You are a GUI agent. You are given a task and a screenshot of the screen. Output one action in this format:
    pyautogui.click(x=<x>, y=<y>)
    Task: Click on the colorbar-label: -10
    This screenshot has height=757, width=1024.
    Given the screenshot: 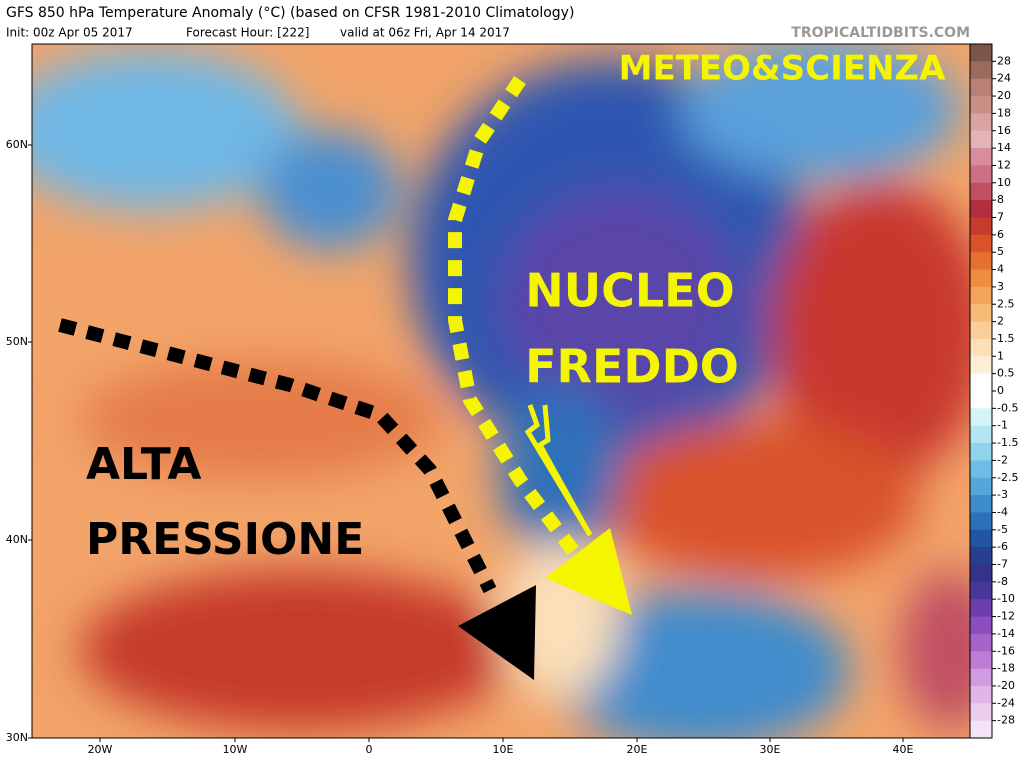 What is the action you would take?
    pyautogui.click(x=1006, y=598)
    